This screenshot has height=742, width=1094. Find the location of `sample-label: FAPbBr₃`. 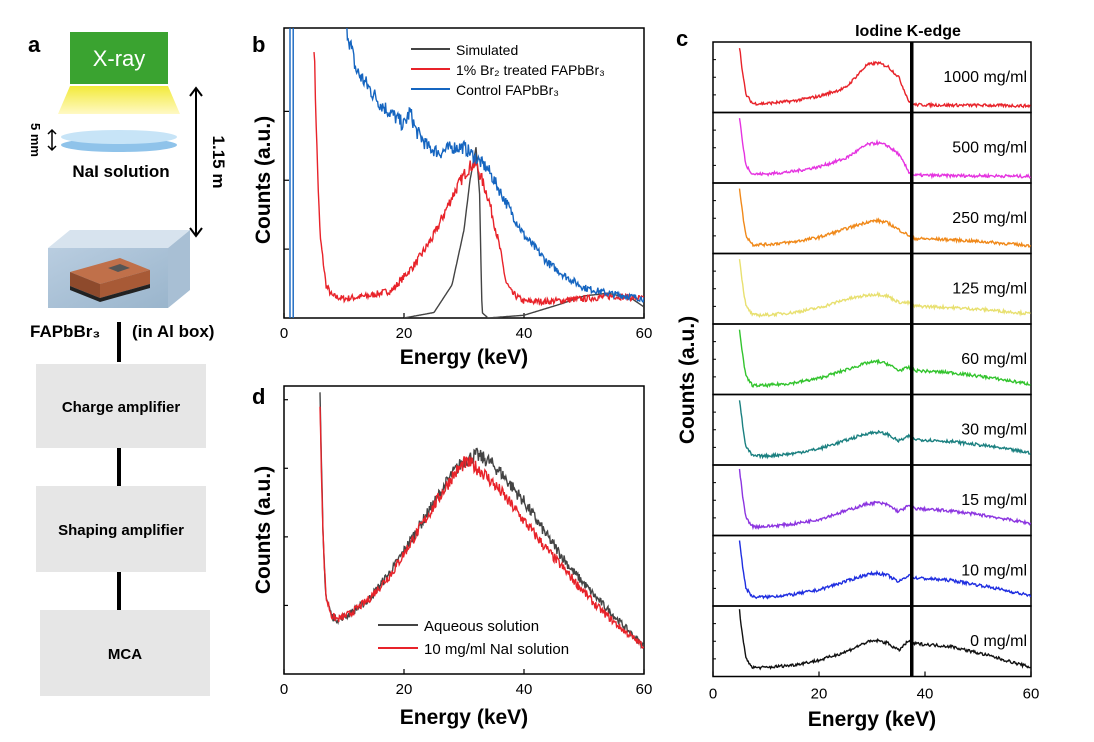

sample-label: FAPbBr₃ is located at coordinates (65, 331).